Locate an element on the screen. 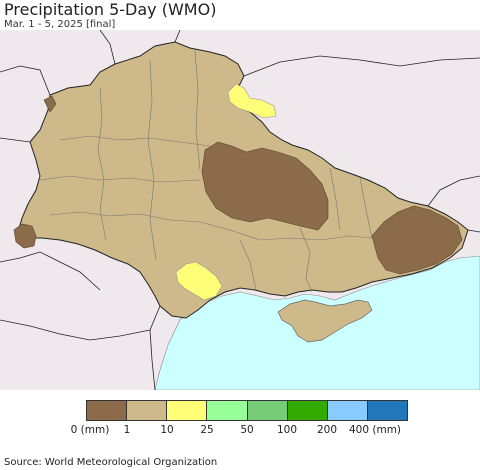  legend-labels: 0 (mm) 1 10 25 50 100 200 400 (mm) is located at coordinates (240, 431).